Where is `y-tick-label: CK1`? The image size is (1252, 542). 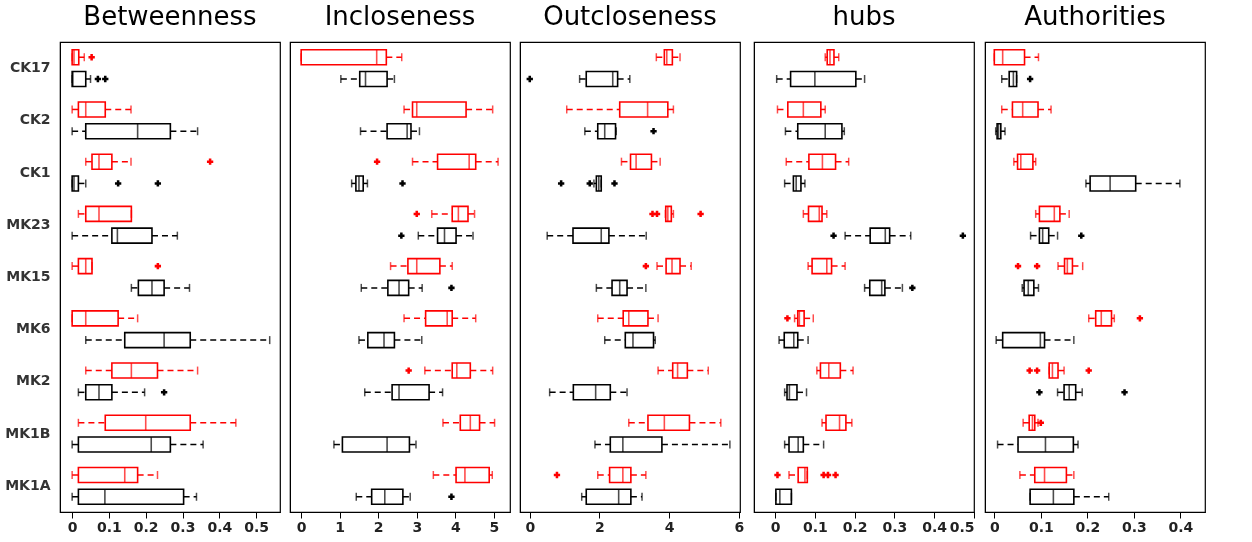
y-tick-label: CK1 is located at coordinates (35, 171).